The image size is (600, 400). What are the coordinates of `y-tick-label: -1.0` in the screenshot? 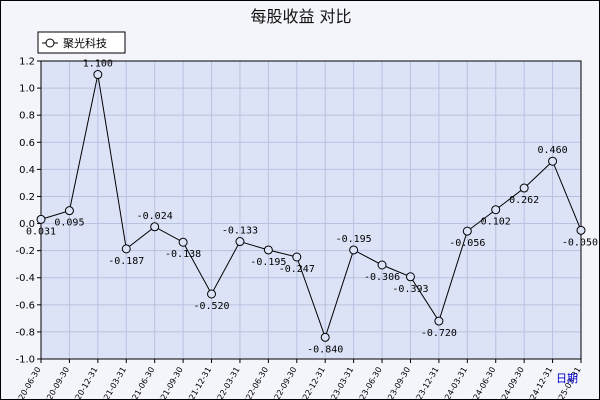 It's located at (25, 360).